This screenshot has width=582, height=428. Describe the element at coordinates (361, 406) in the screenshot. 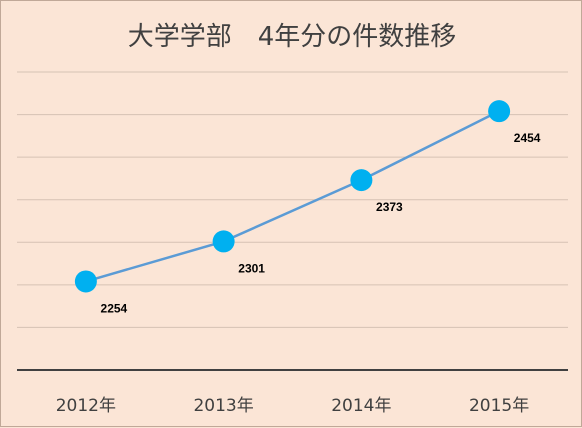

I see `x-tick-label: 2014年` at that location.